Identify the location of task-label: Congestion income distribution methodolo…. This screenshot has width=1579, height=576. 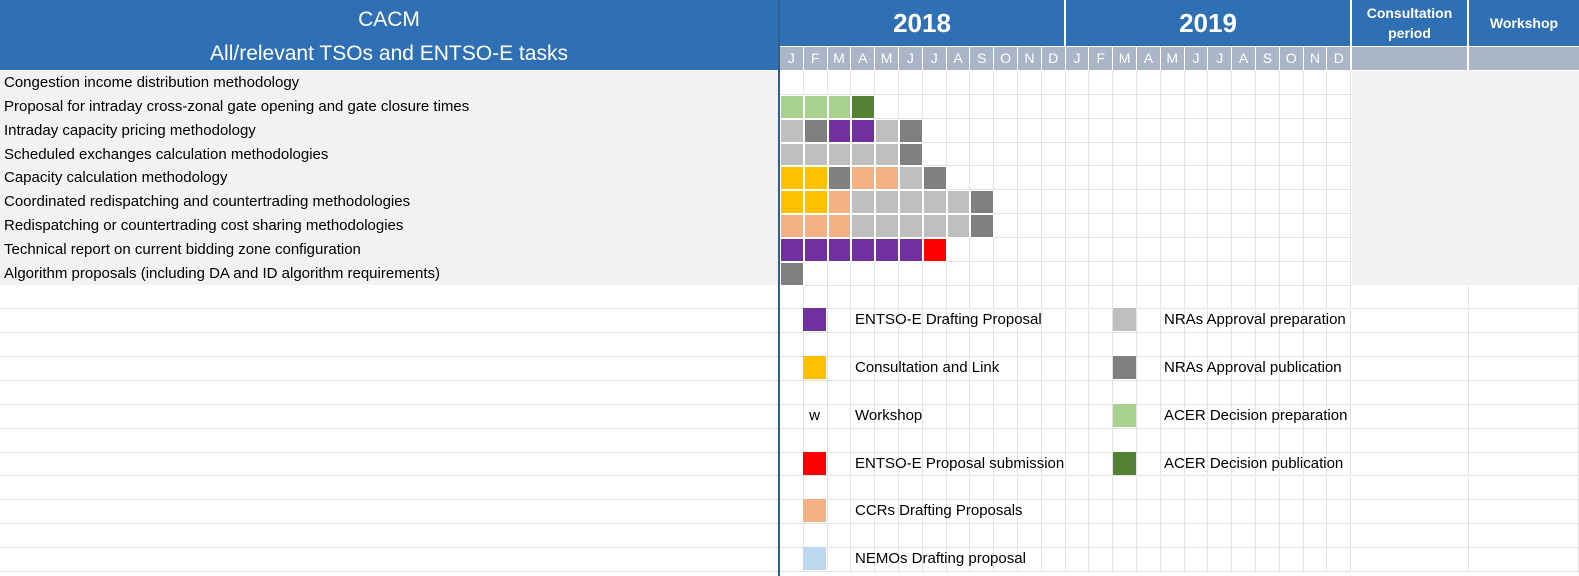
(152, 82).